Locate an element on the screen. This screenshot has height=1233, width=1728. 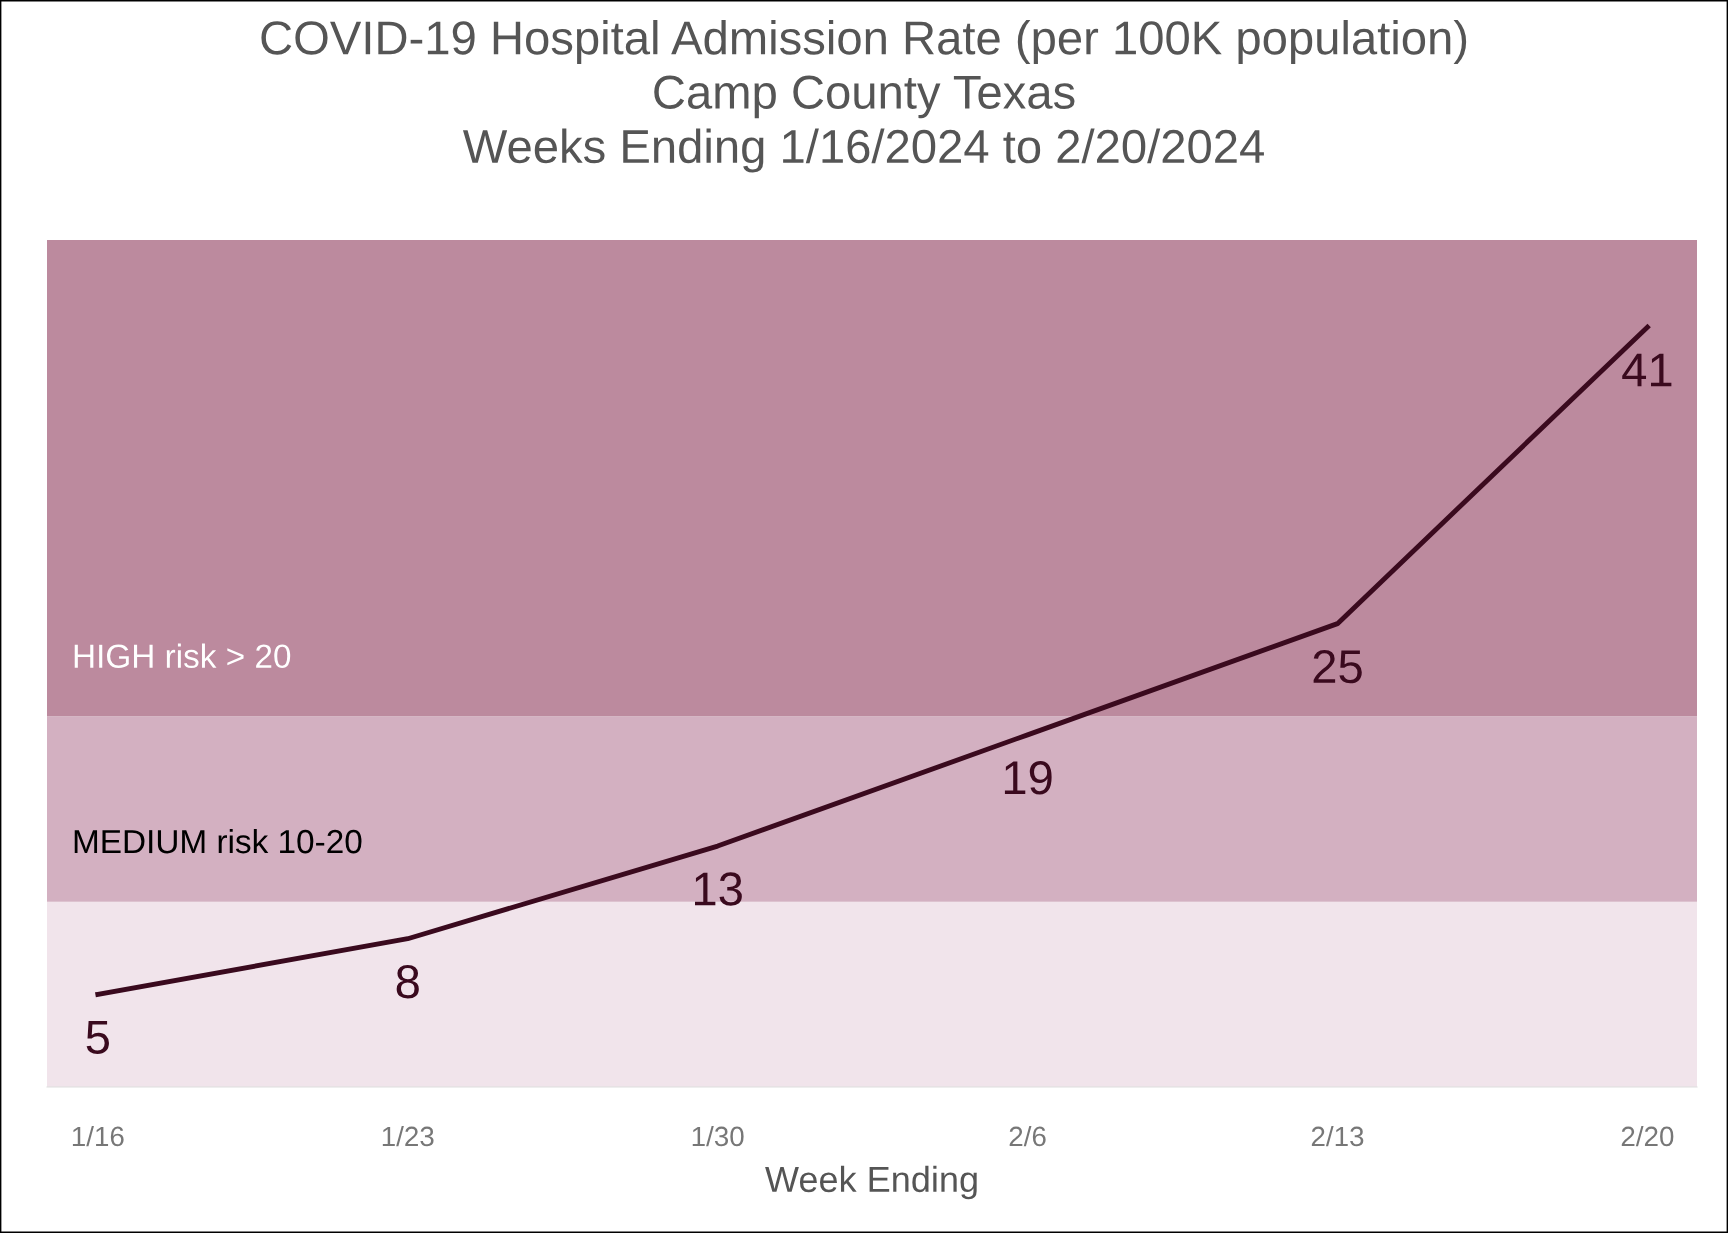
data-label: 8 is located at coordinates (407, 981).